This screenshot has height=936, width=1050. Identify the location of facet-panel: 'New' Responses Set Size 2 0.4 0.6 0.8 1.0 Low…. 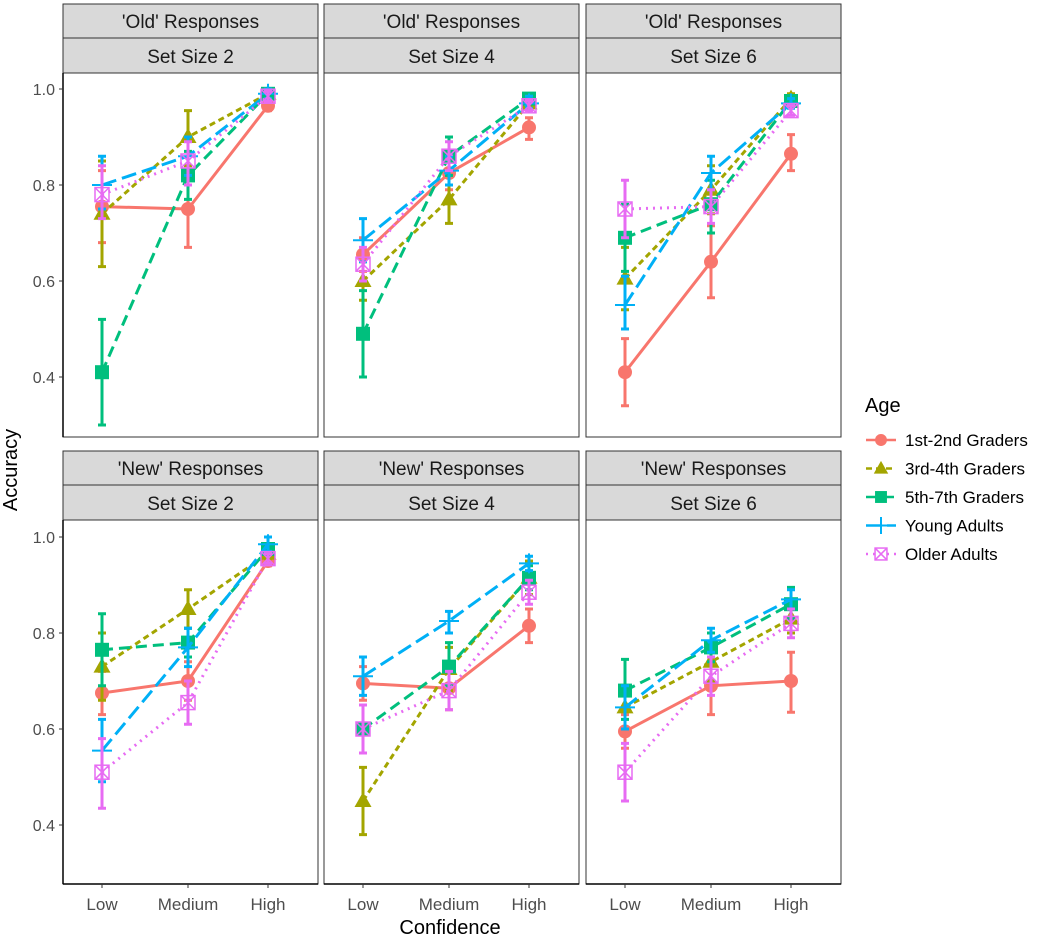
(176, 682).